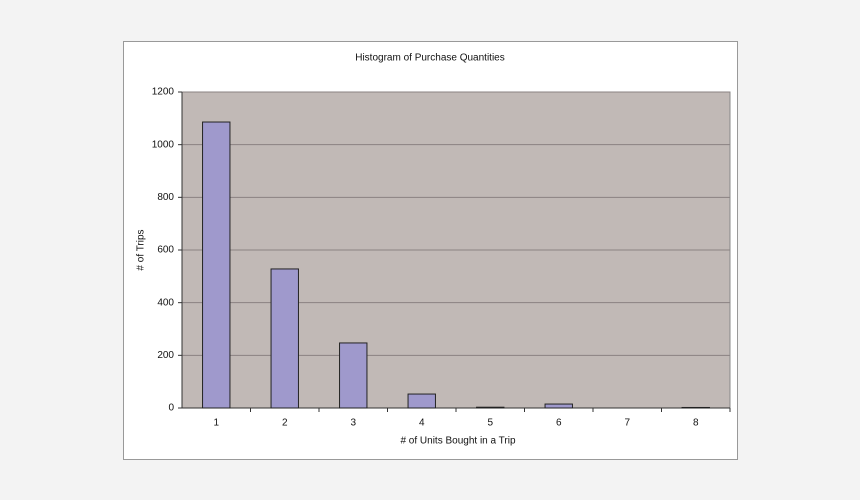  What do you see at coordinates (216, 423) in the screenshot?
I see `x-tick-label: 1` at bounding box center [216, 423].